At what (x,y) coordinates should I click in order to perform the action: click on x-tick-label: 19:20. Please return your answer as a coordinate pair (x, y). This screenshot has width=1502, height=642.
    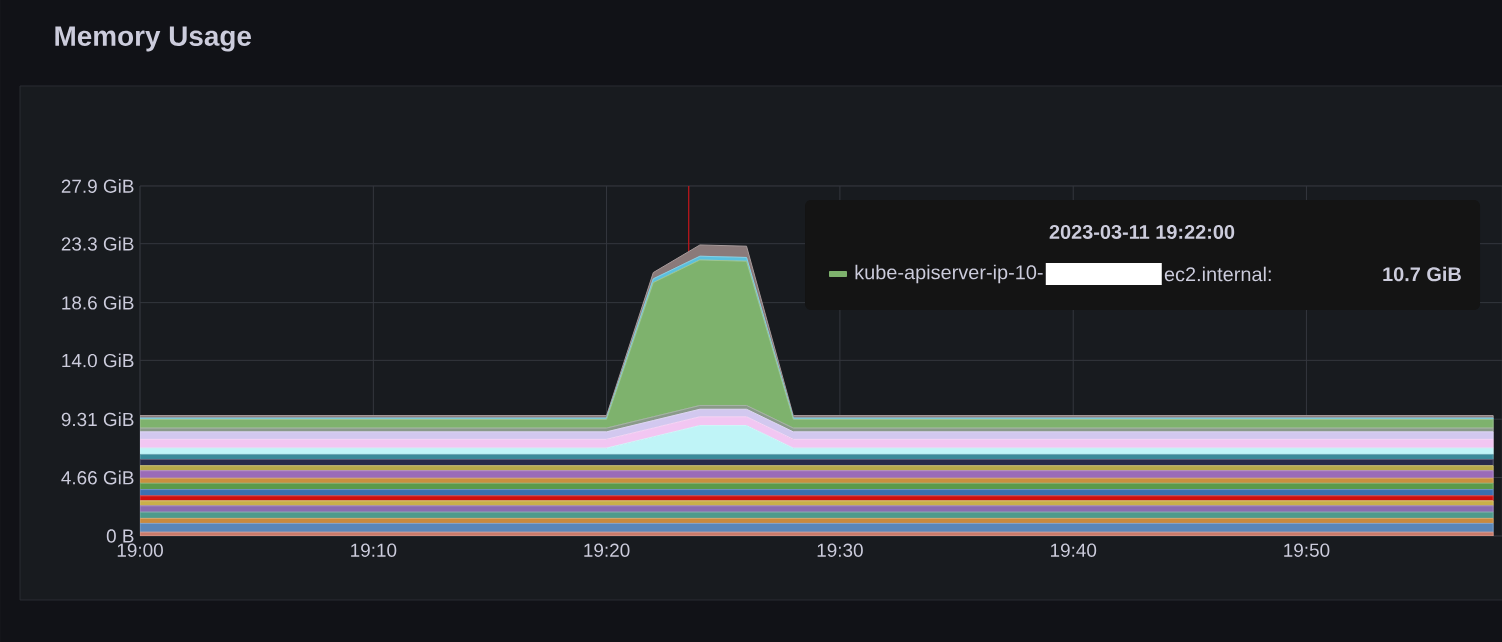
    Looking at the image, I should click on (607, 550).